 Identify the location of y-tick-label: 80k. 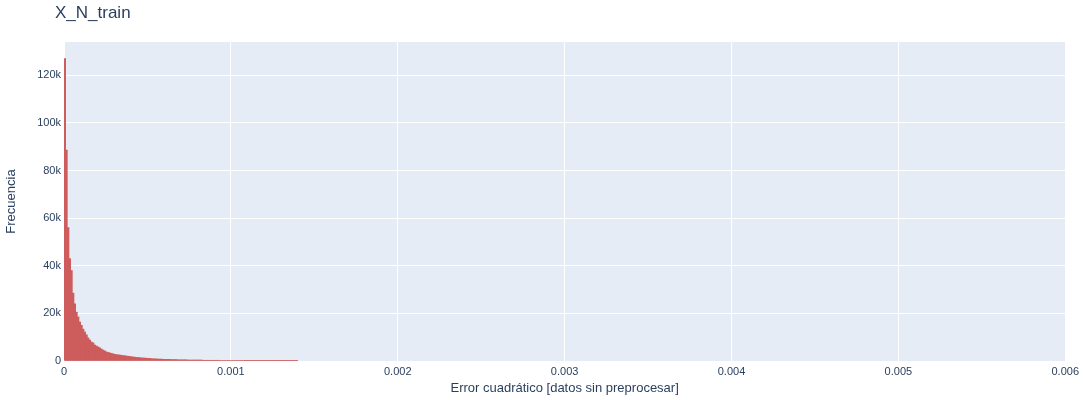
(52, 169).